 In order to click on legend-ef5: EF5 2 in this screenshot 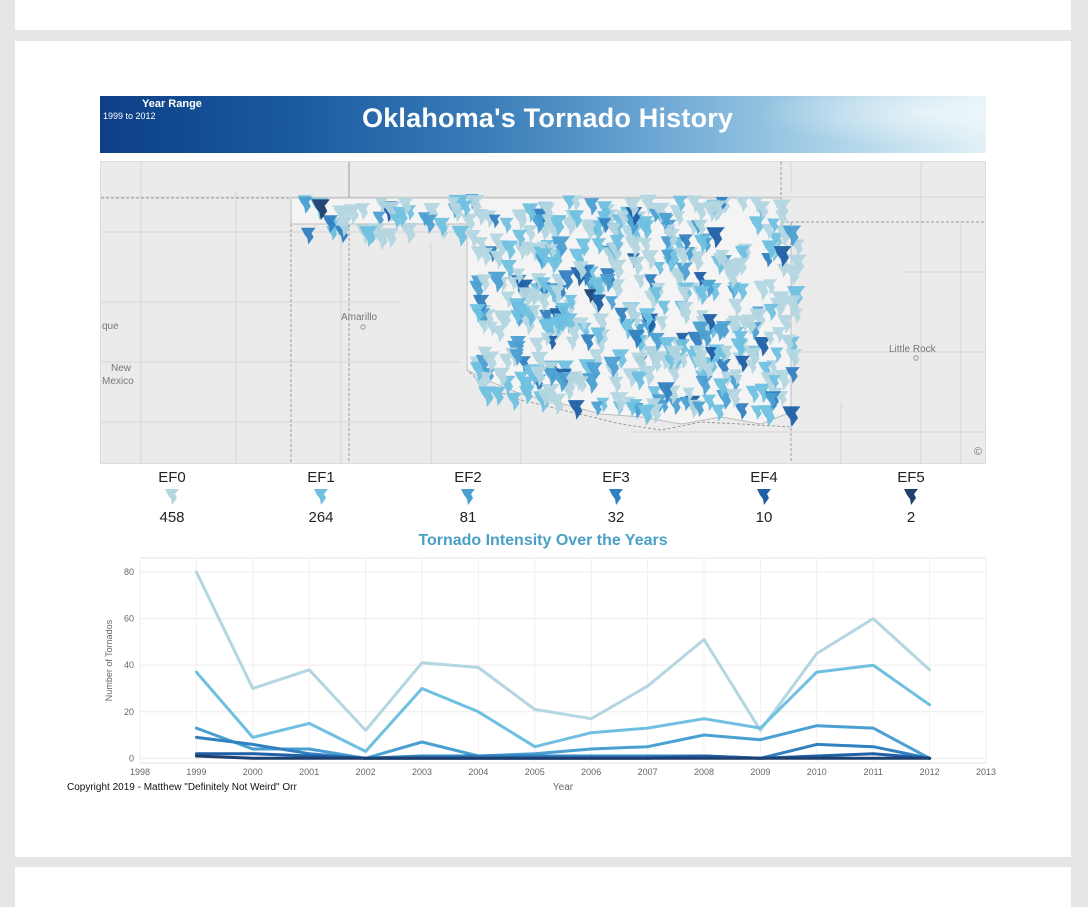, I will do `click(911, 497)`.